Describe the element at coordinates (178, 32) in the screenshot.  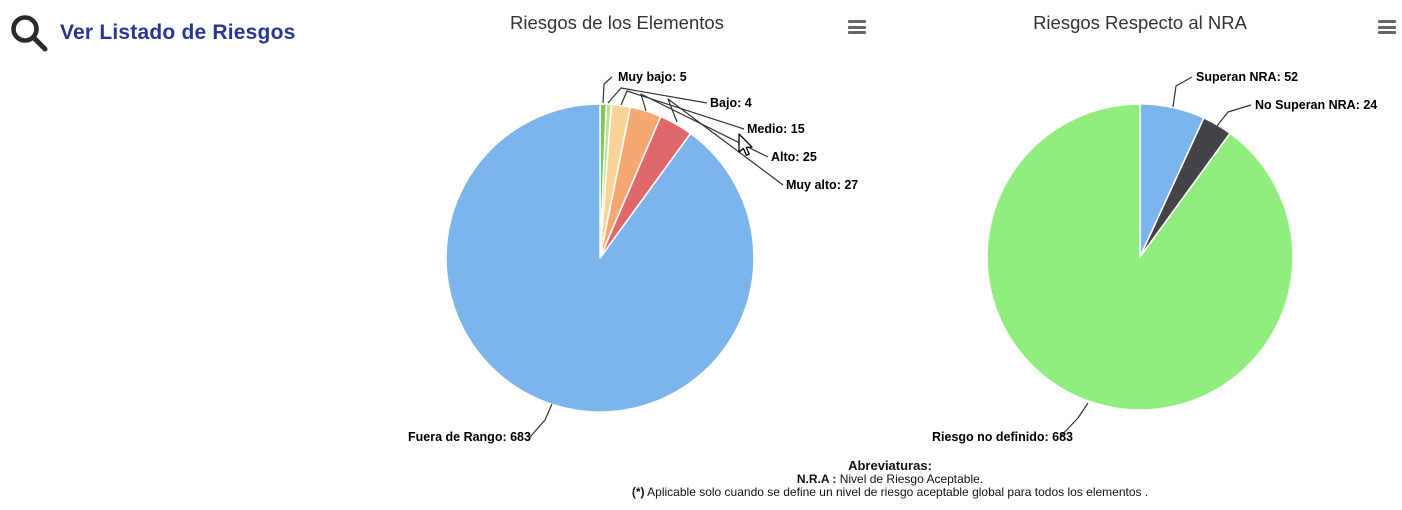
I see `link-label: Ver Listado de Riesgos` at that location.